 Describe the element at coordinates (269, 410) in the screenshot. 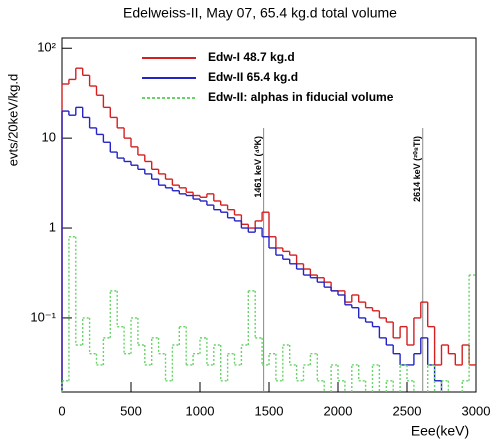

I see `x-tick-label: 1500` at that location.